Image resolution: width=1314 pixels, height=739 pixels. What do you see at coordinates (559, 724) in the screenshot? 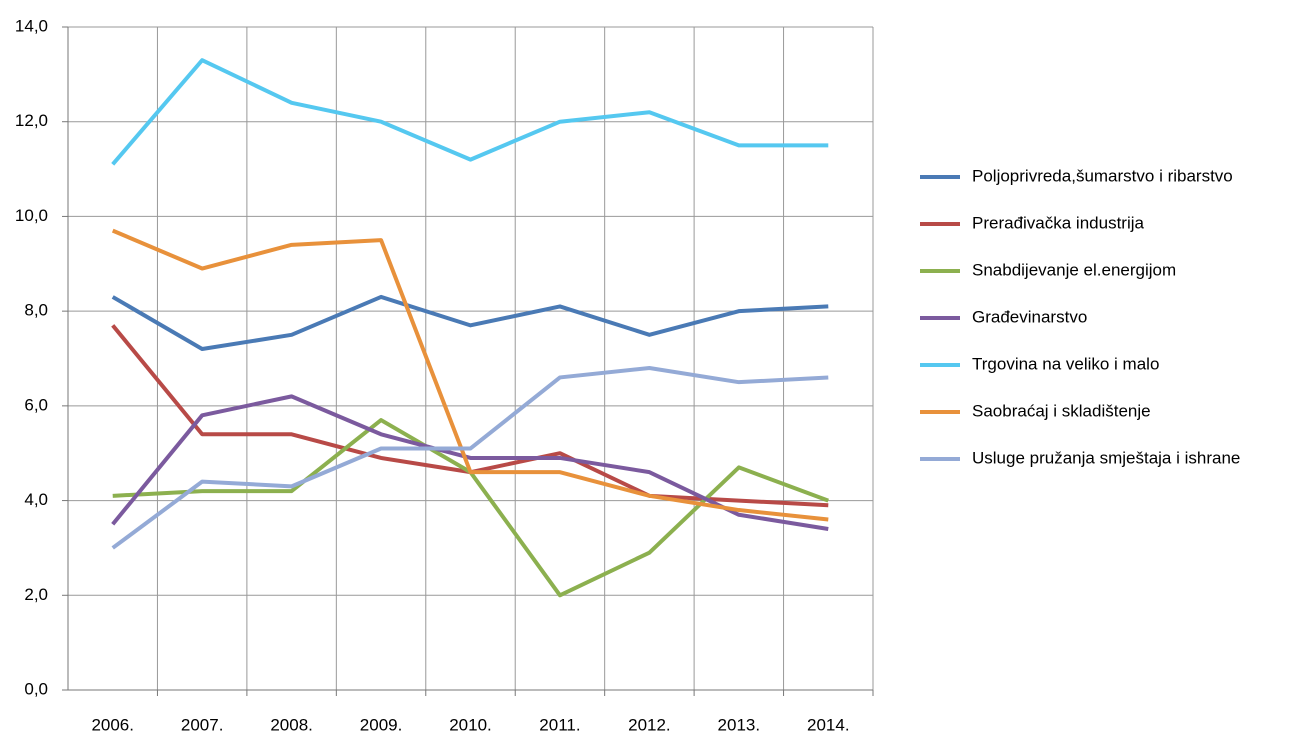
I see `x-tick-label: 2011.` at bounding box center [559, 724].